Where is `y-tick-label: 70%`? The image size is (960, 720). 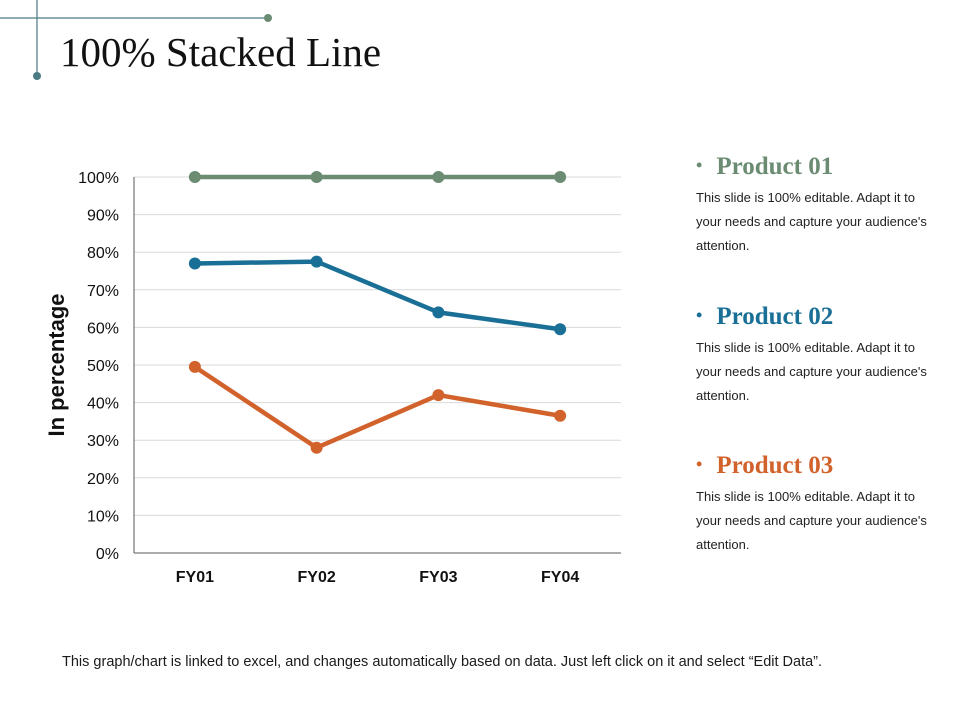 y-tick-label: 70% is located at coordinates (103, 291).